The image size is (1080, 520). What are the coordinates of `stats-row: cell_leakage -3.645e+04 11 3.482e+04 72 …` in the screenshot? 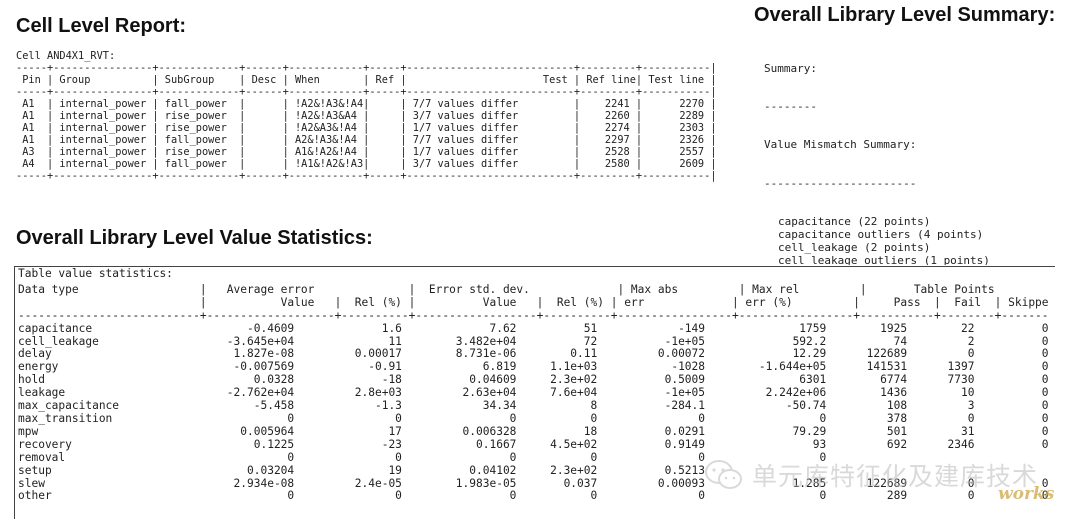 It's located at (533, 341).